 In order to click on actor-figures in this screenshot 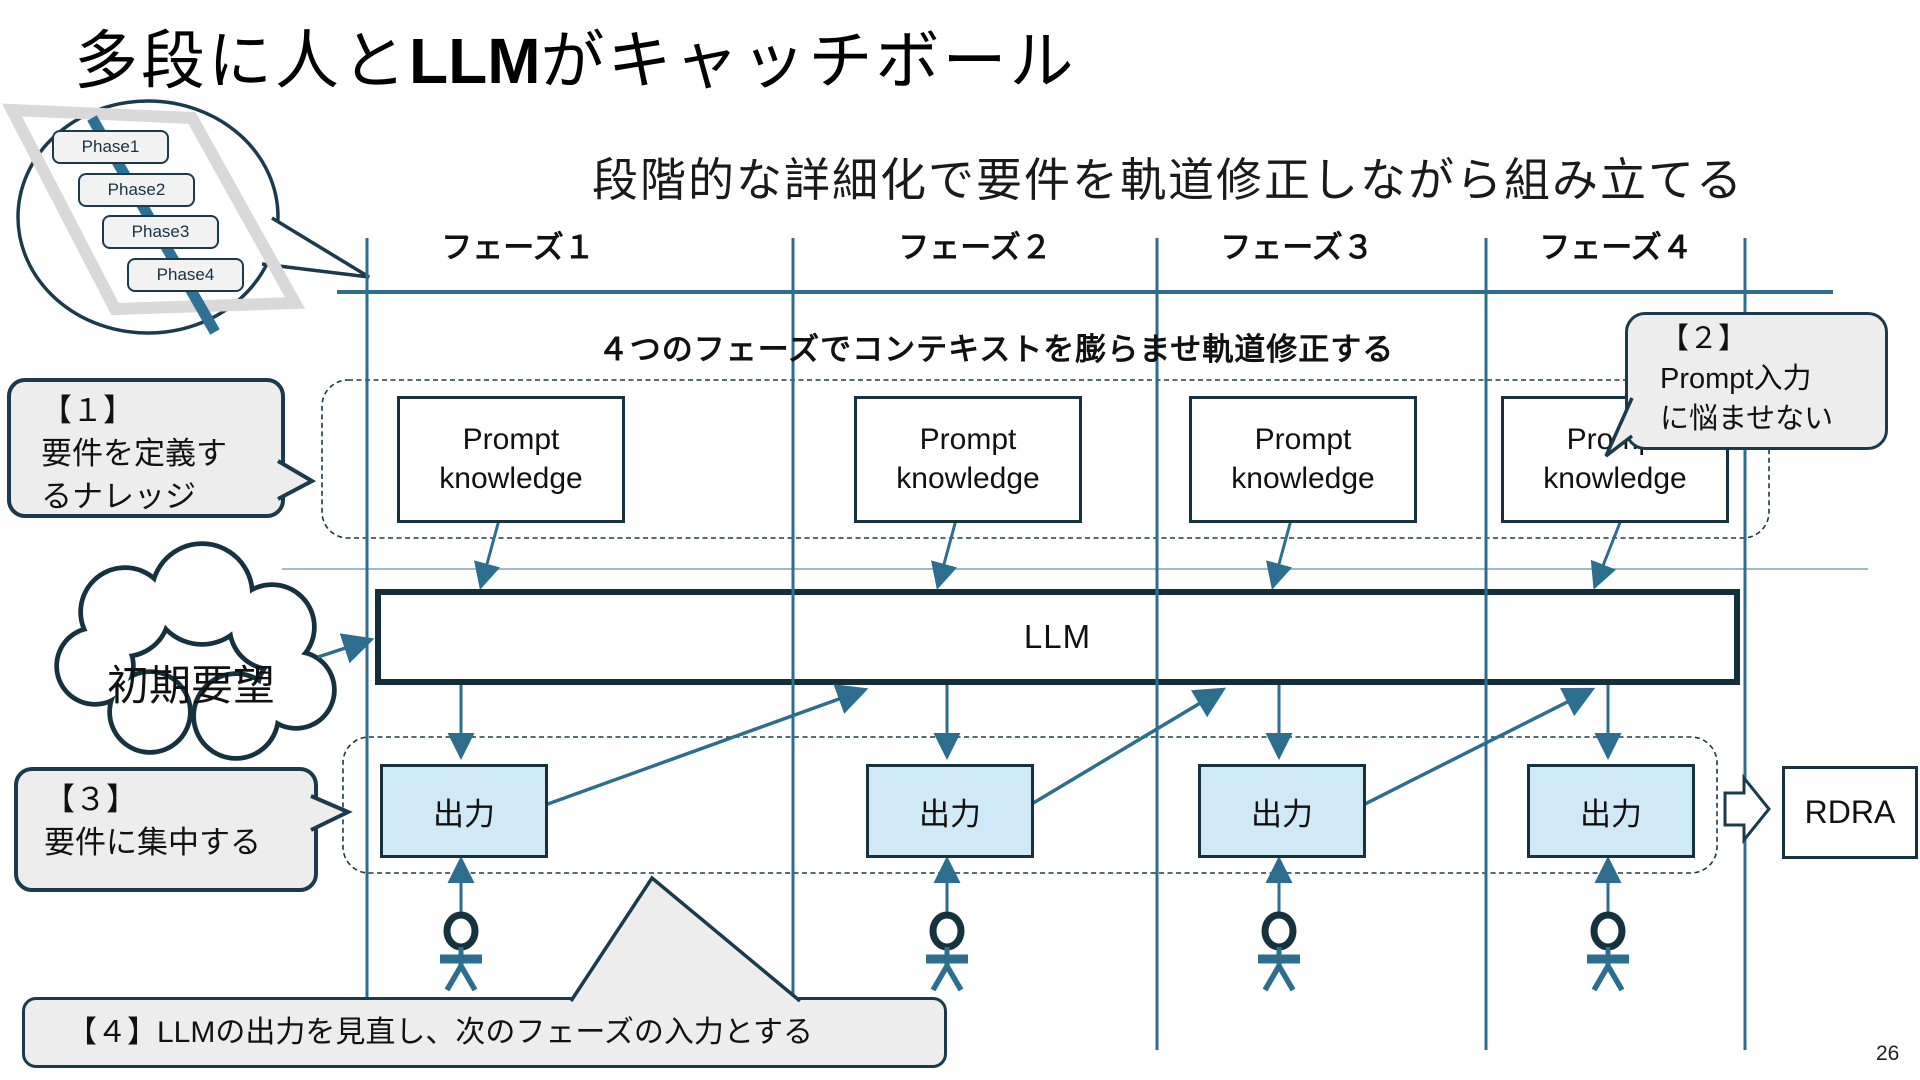, I will do `click(1034, 923)`.